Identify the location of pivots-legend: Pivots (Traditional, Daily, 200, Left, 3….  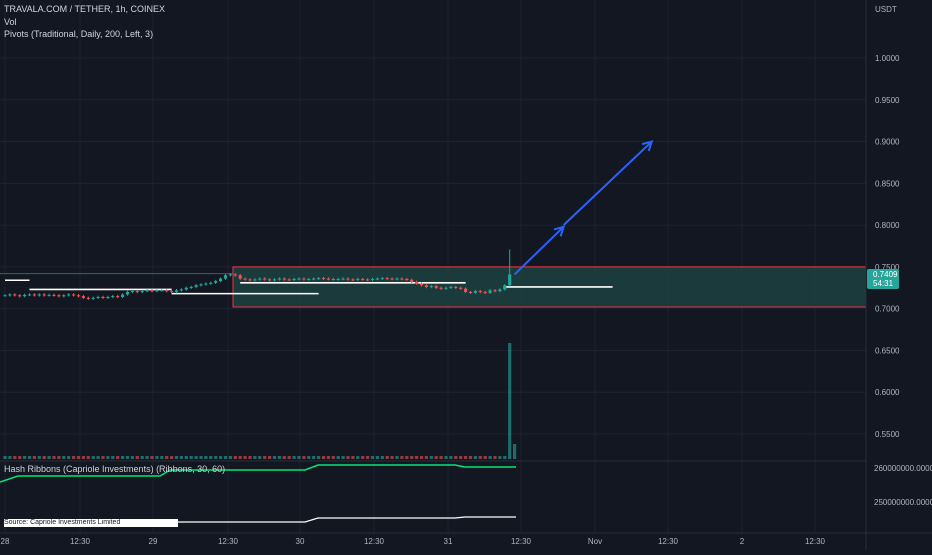
(79, 34).